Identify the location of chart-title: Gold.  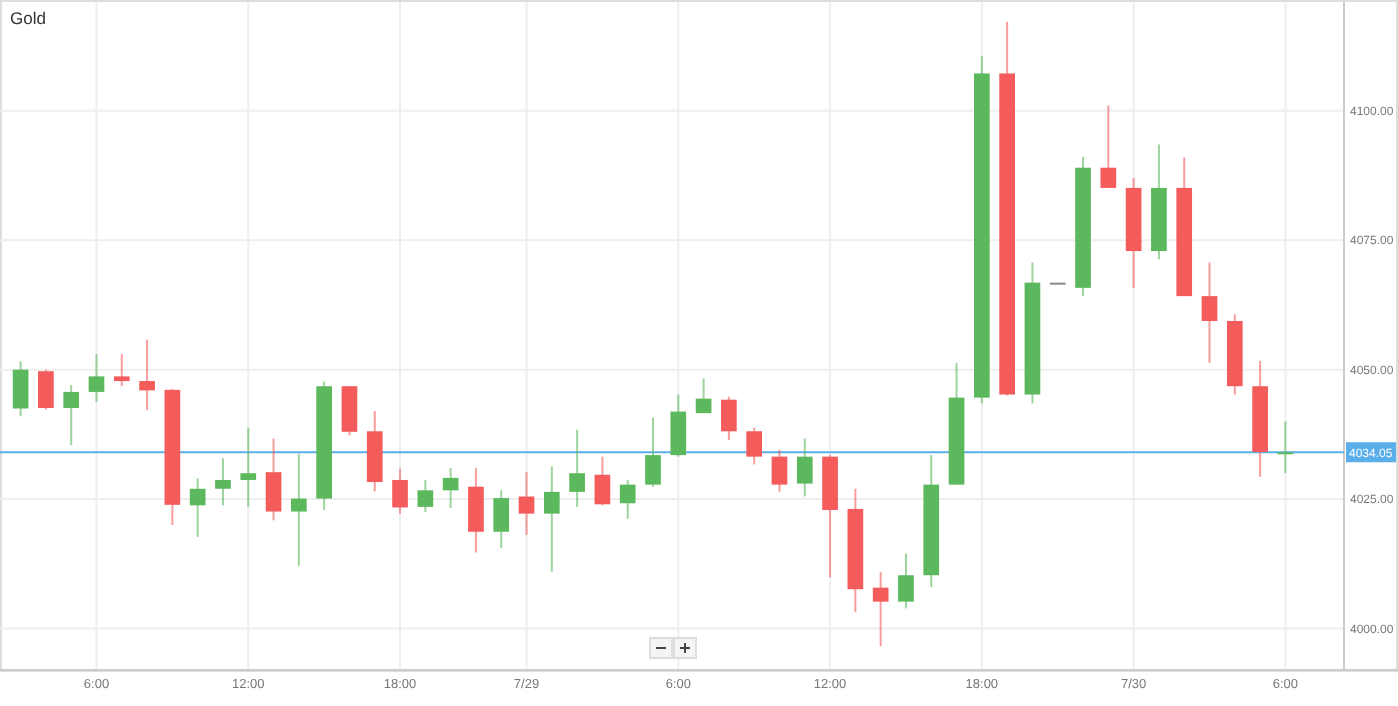
(28, 18).